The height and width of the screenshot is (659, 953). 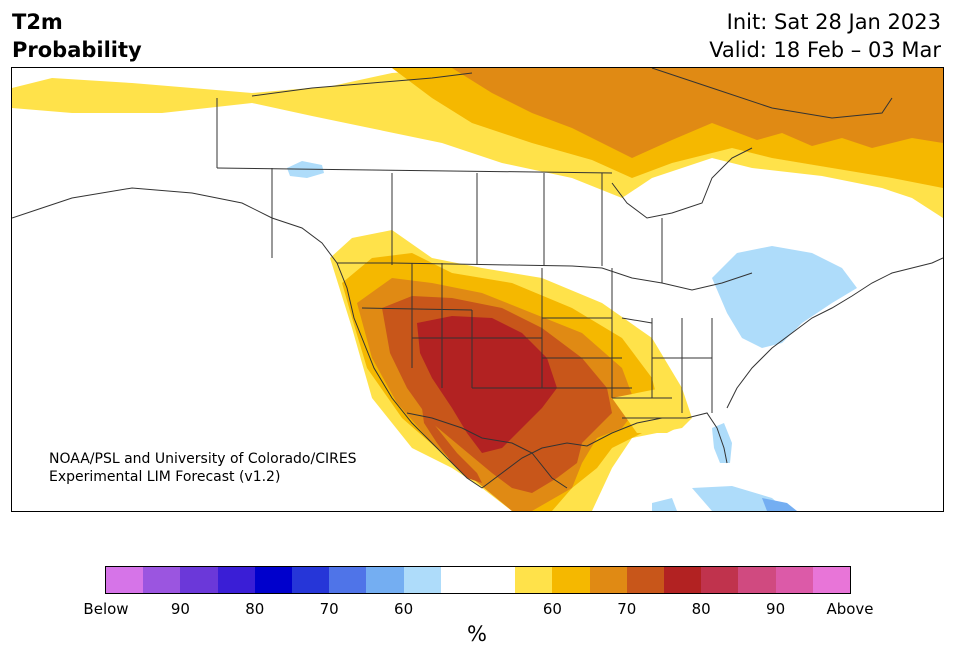 I want to click on border-us-states, so click(x=537, y=341).